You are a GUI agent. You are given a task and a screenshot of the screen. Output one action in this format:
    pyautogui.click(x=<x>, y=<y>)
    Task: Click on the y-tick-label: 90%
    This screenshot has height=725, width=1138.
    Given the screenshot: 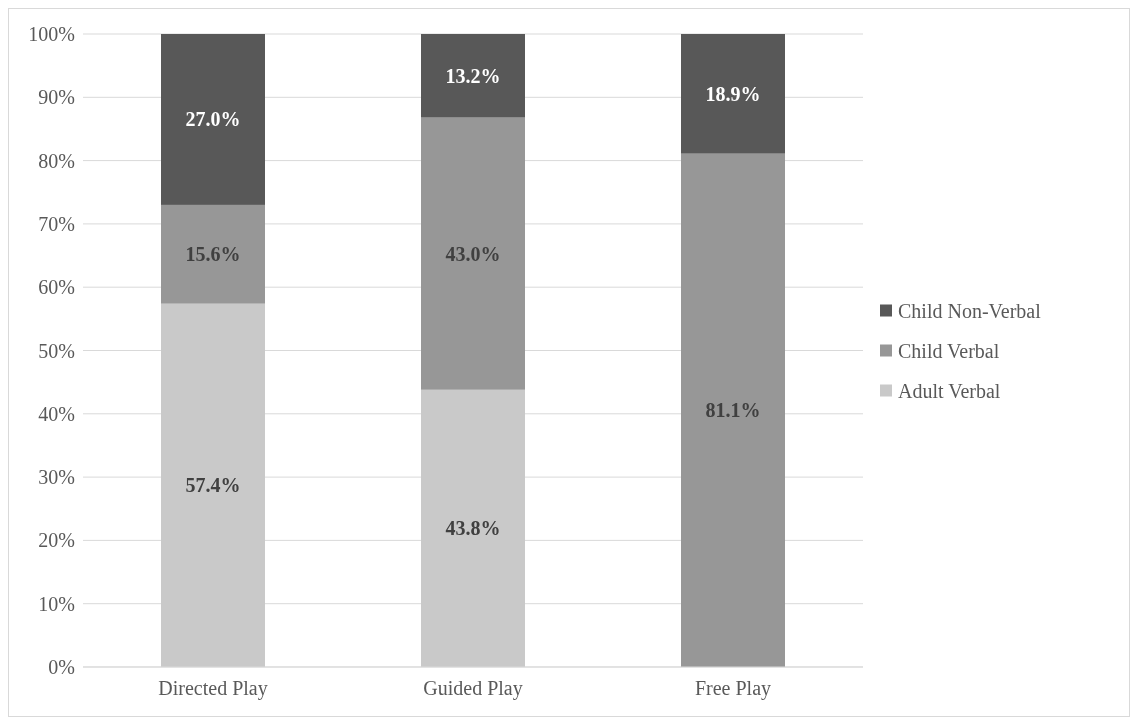 What is the action you would take?
    pyautogui.click(x=56, y=97)
    